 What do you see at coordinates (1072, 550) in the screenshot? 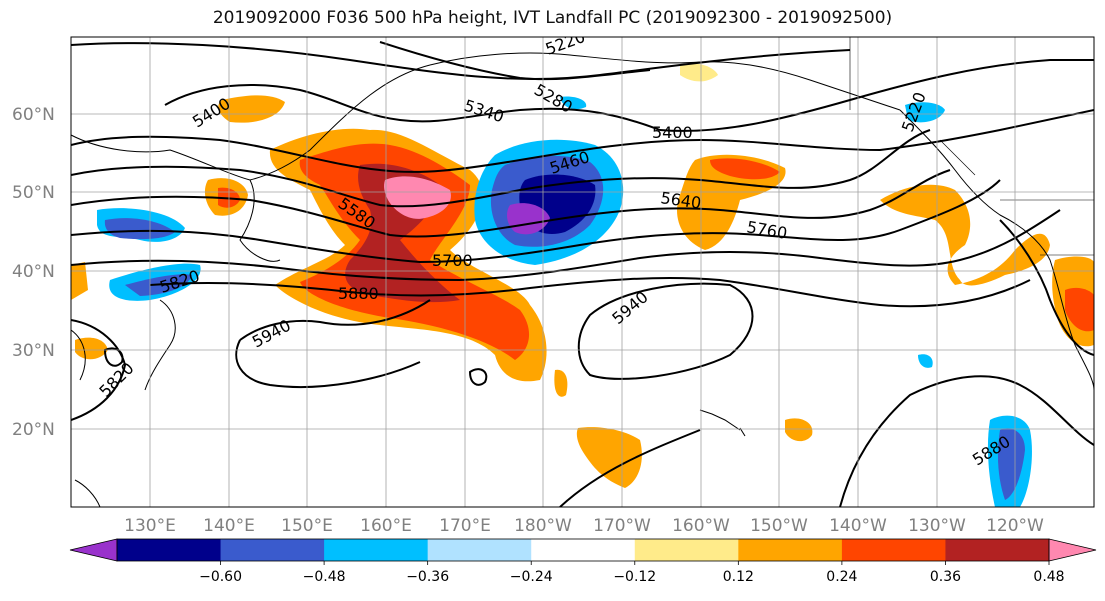
I see `colorbar-extend-high` at bounding box center [1072, 550].